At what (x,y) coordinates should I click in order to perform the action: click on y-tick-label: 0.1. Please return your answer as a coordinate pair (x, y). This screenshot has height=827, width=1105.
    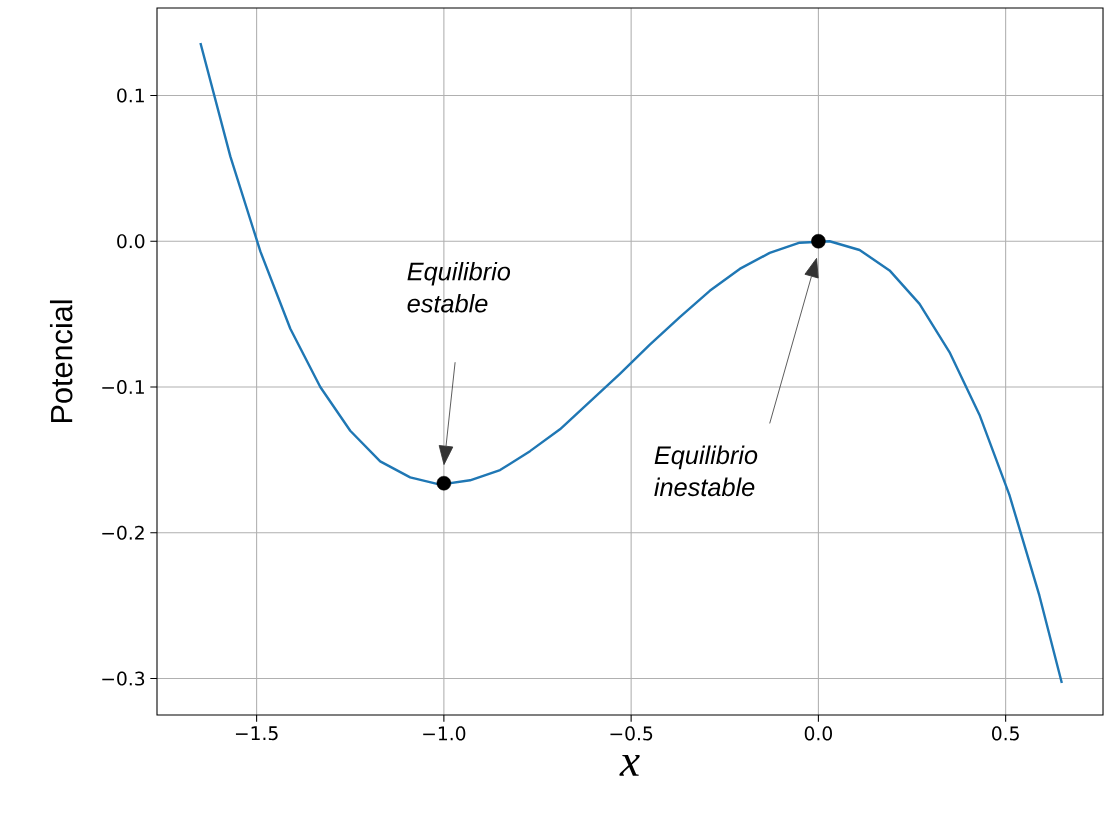
    Looking at the image, I should click on (130, 95).